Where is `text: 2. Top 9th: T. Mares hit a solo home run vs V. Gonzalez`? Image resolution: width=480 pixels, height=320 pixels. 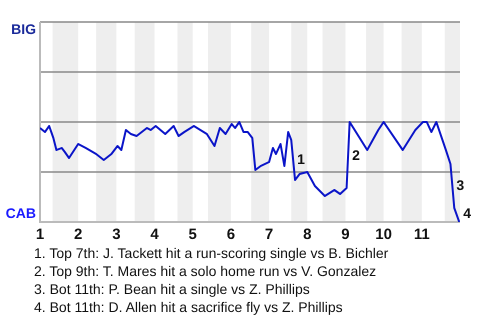
text: 2. Top 9th: T. Mares hit a solo home run vs V. Gonzalez is located at coordinates (206, 271).